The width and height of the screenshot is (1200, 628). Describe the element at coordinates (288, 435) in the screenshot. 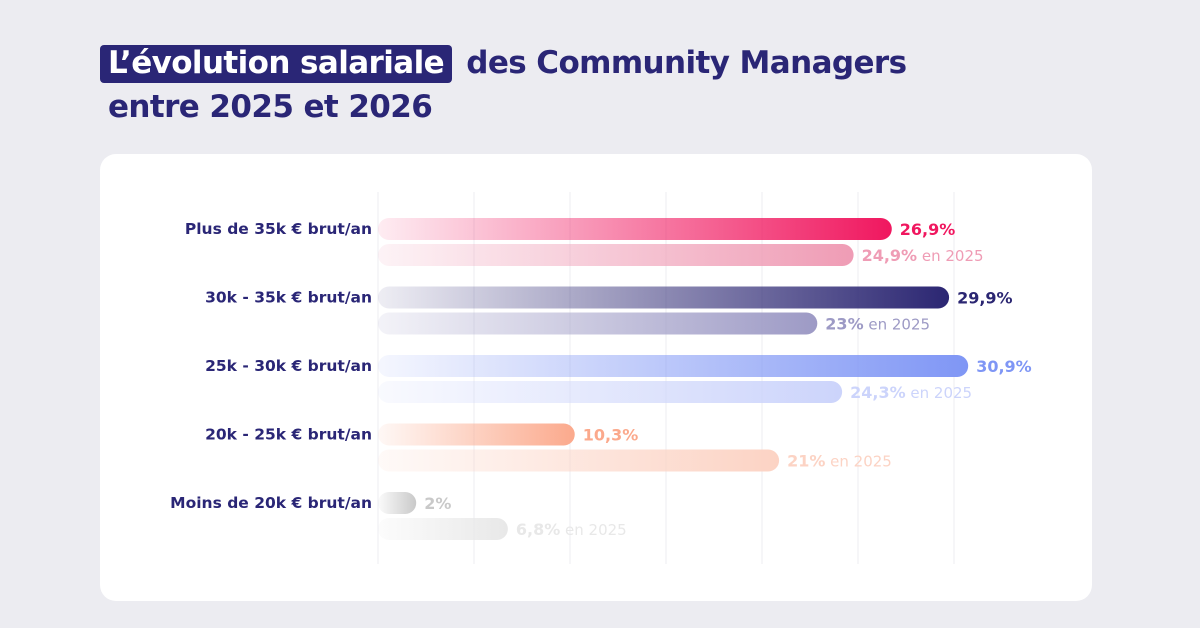

I see `category-label: 20k - 25k € brut/an` at that location.